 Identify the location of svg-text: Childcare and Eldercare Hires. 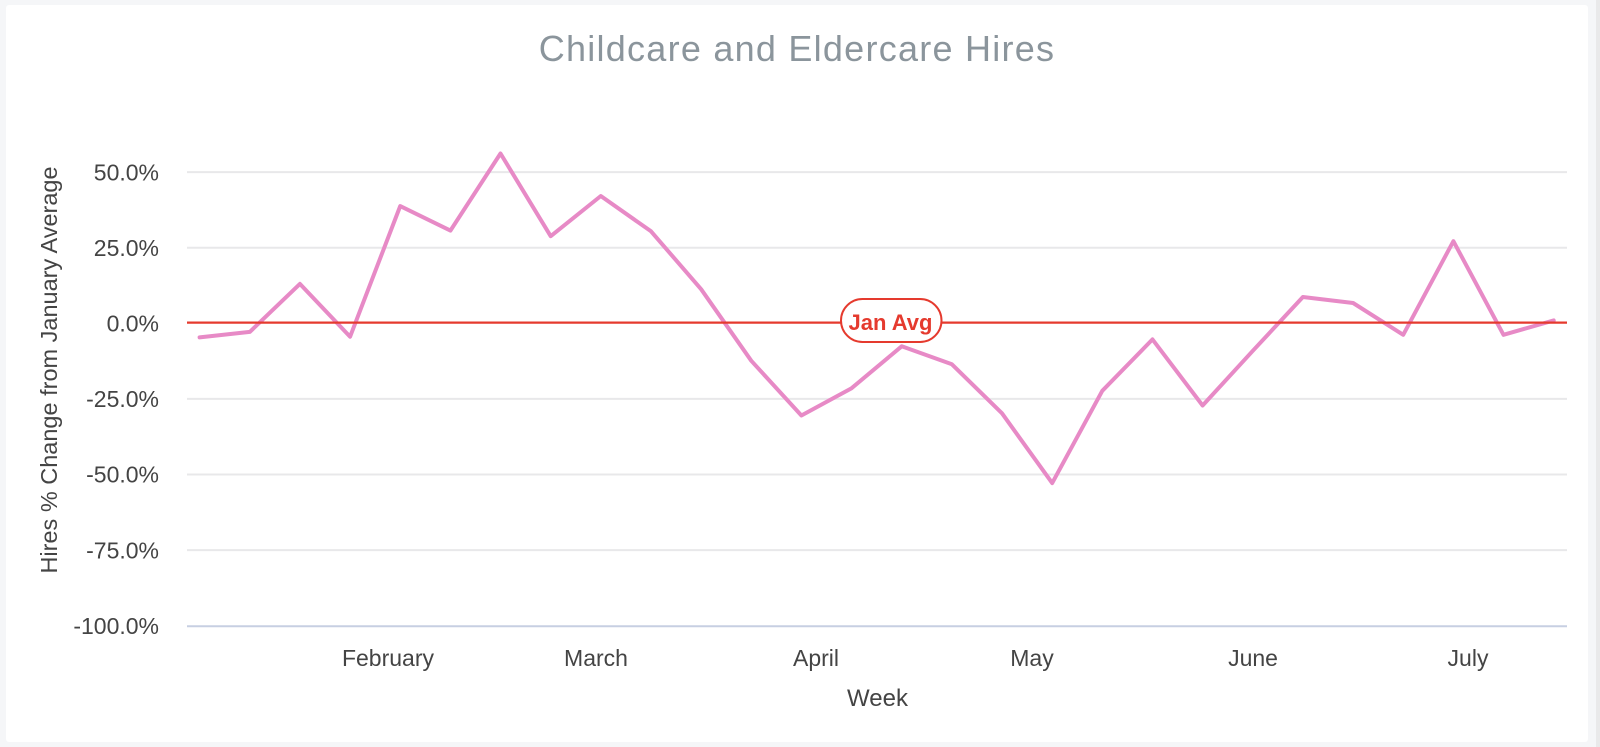
(797, 48).